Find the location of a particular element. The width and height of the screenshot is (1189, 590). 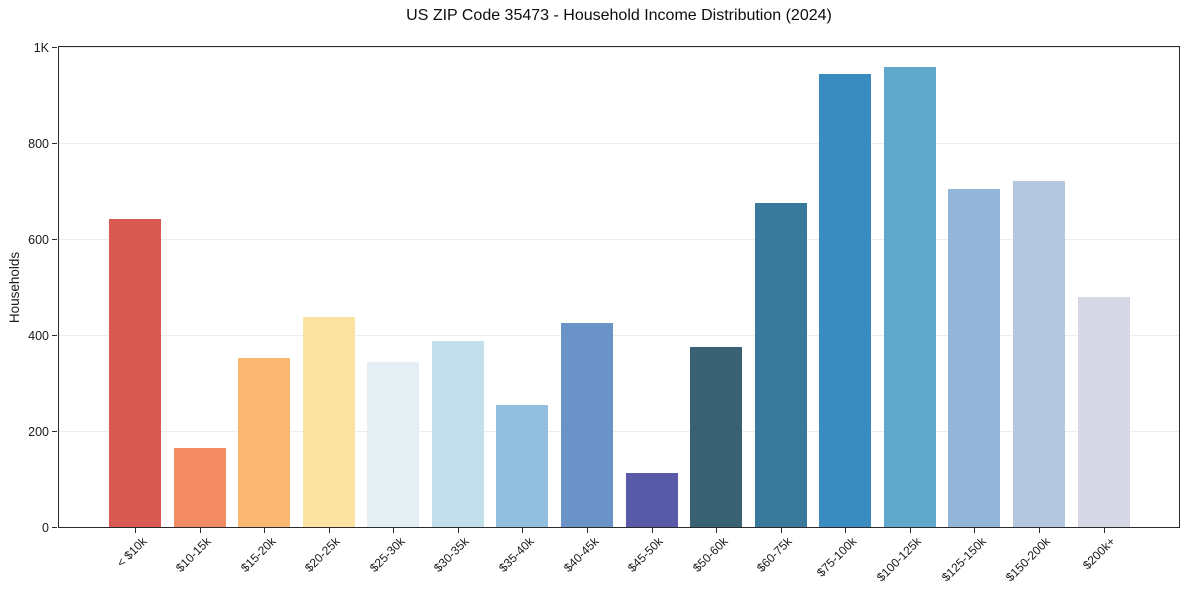

y-tick-label: 200 is located at coordinates (38, 432).